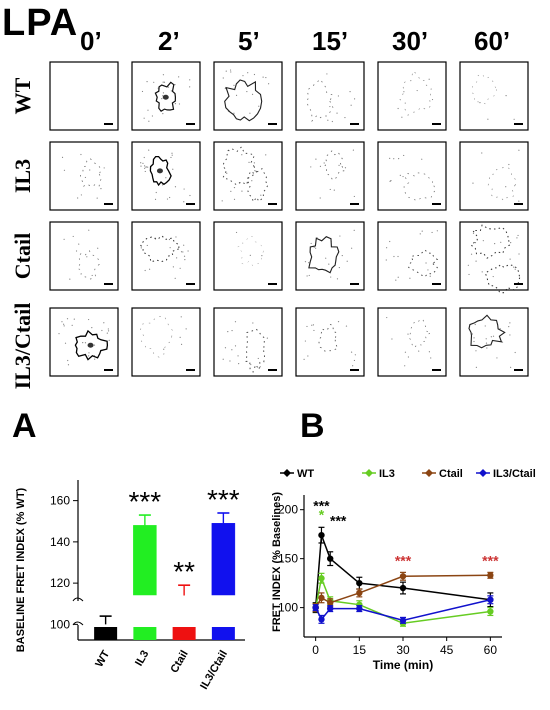  I want to click on panel-b-letter: B, so click(312, 426).